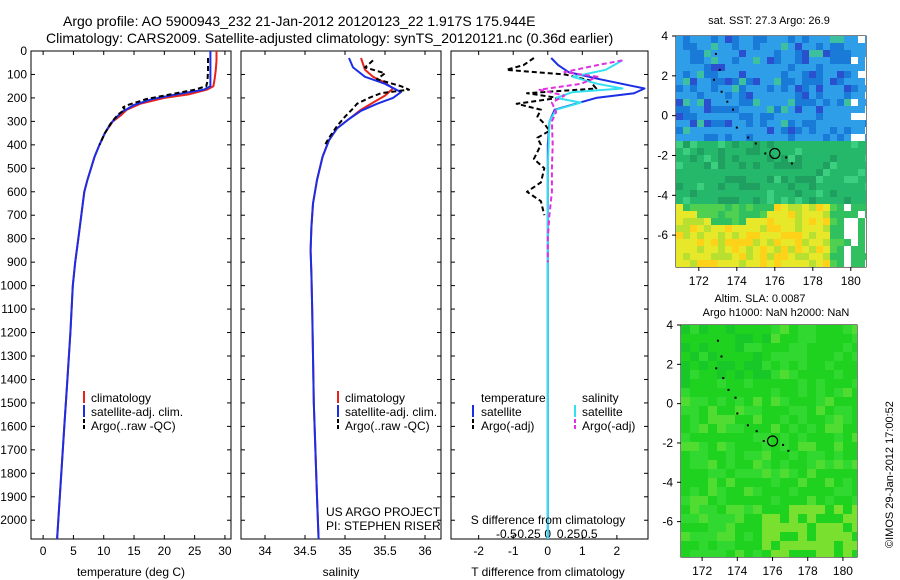 The image size is (900, 580). Describe the element at coordinates (13, 333) in the screenshot. I see `y-tick-label: 1200` at that location.